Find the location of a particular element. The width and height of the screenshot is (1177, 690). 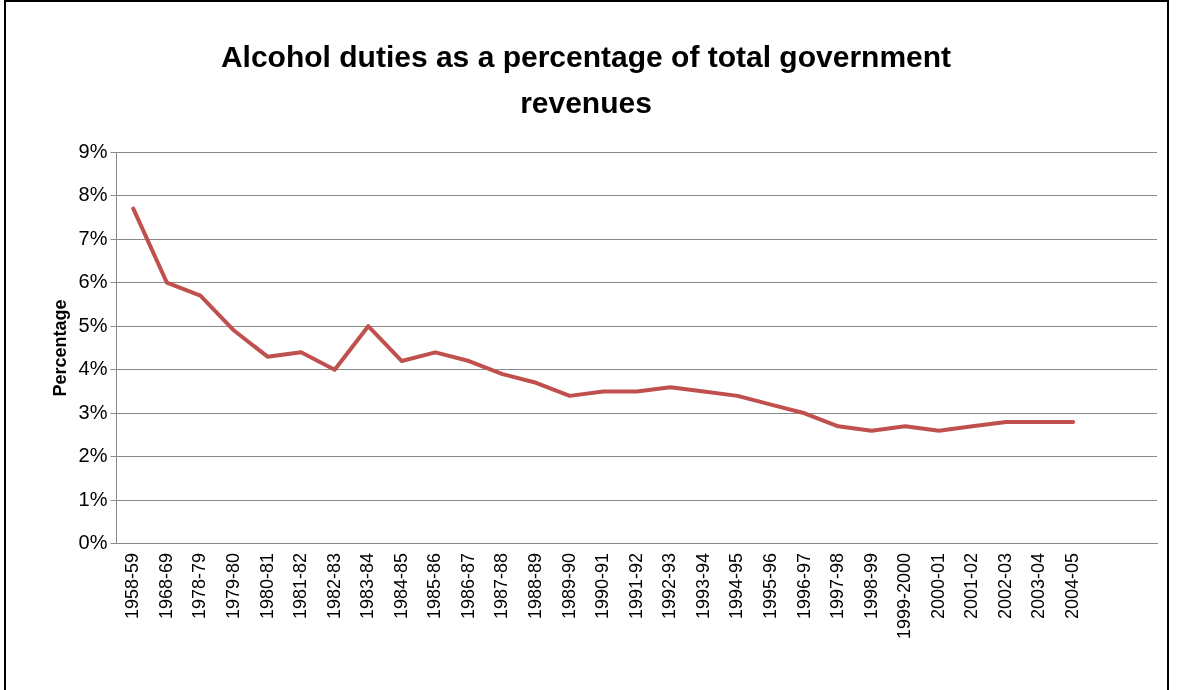

x-tick-label: 1993-94 is located at coordinates (702, 585).